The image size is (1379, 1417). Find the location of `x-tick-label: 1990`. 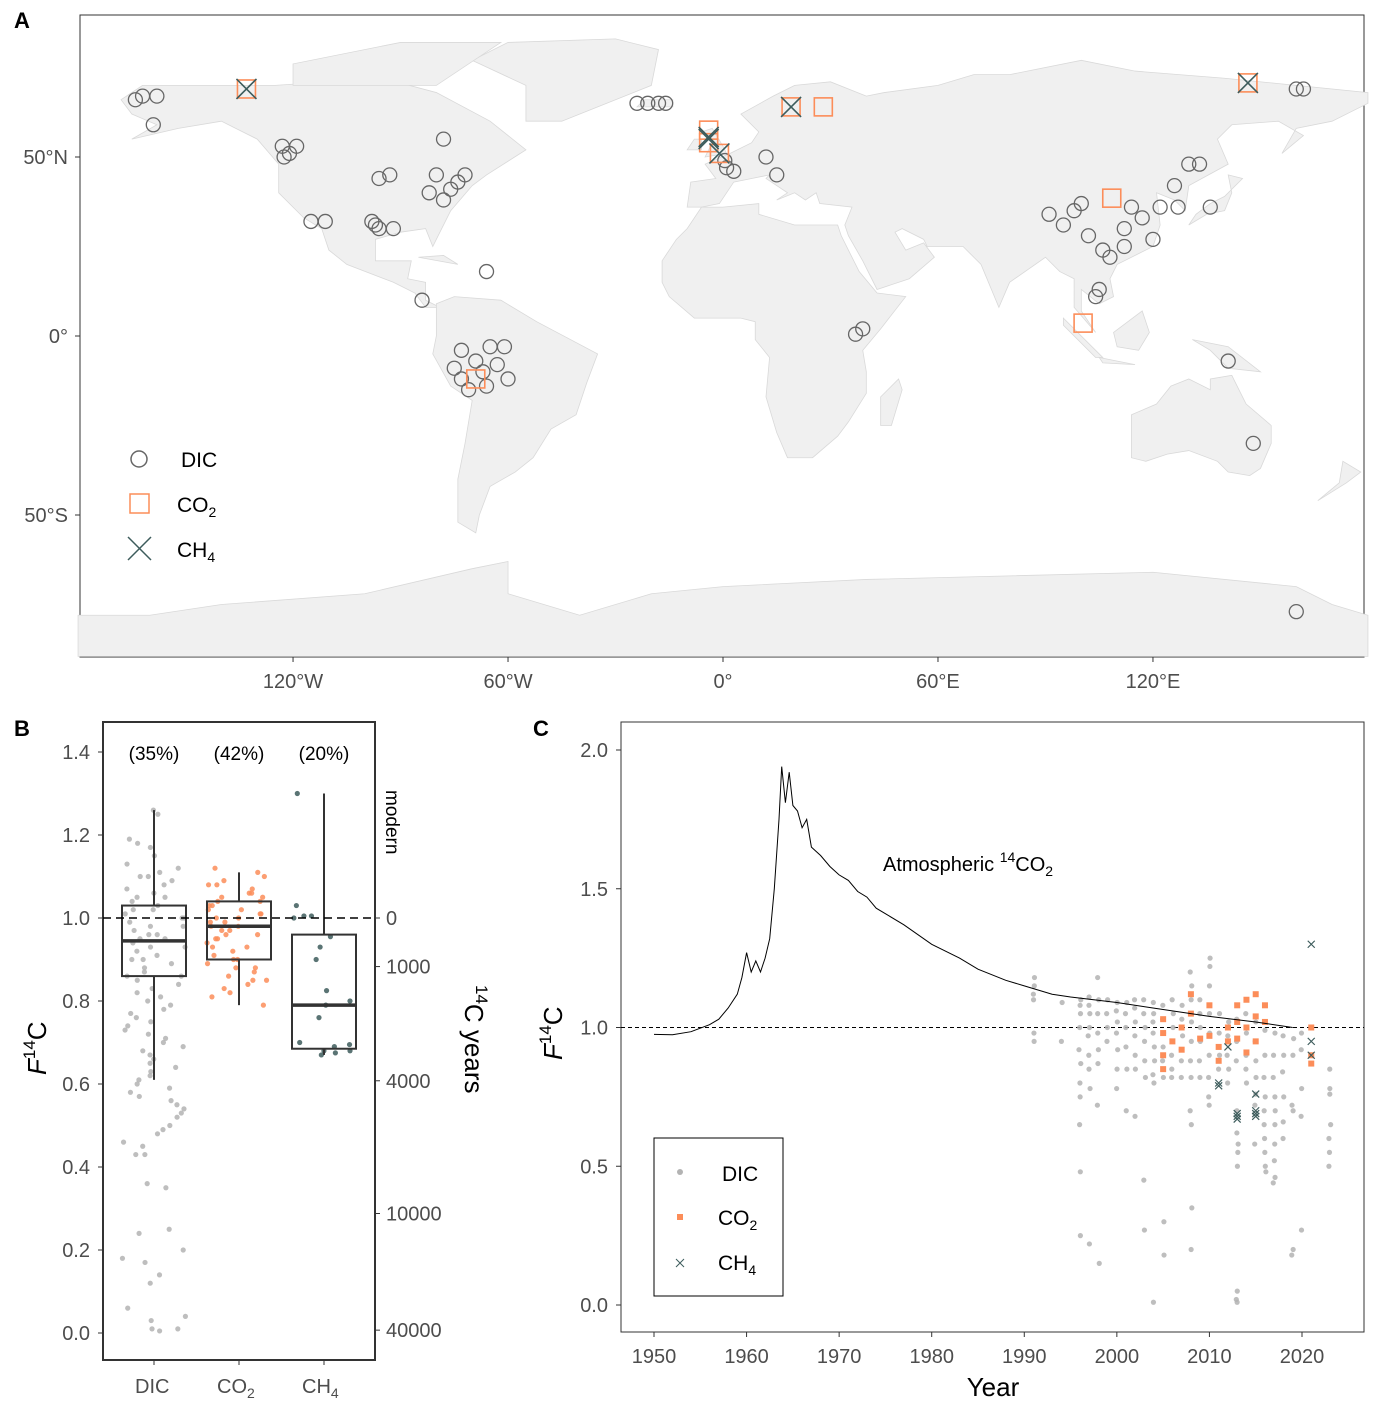

x-tick-label: 1990 is located at coordinates (1024, 1357).